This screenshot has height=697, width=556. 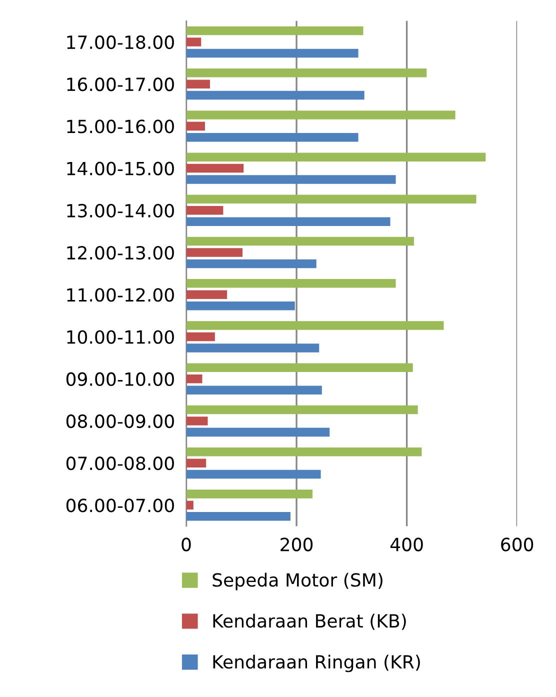 I want to click on y-tick-label: 16.00-17.00, so click(x=120, y=85).